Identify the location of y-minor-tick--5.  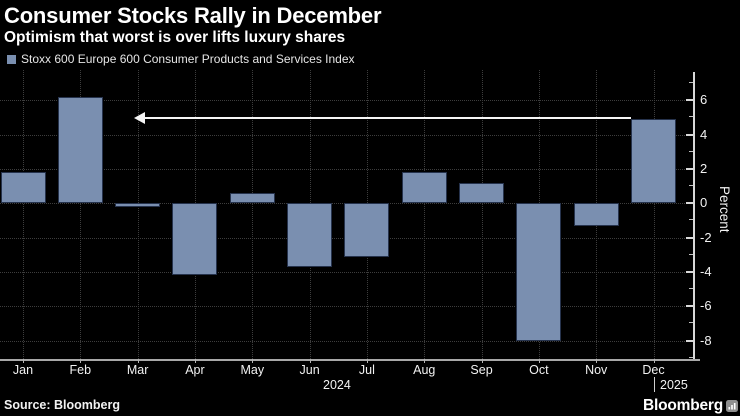
(691, 289).